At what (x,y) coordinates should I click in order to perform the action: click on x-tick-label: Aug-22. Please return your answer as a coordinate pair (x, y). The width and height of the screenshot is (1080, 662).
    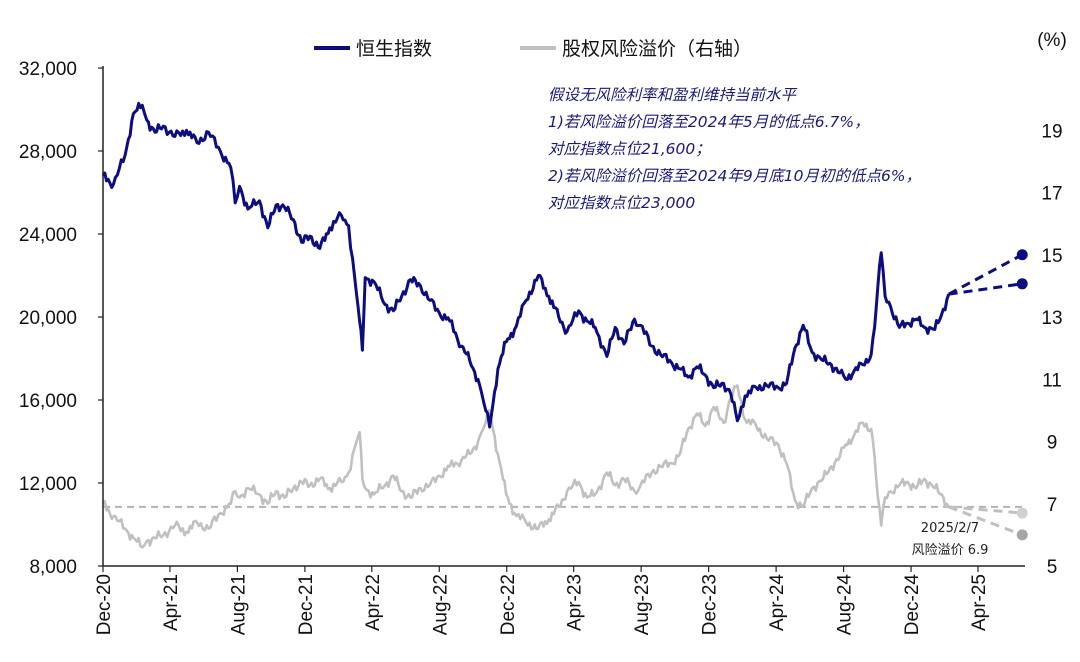
    Looking at the image, I should click on (440, 604).